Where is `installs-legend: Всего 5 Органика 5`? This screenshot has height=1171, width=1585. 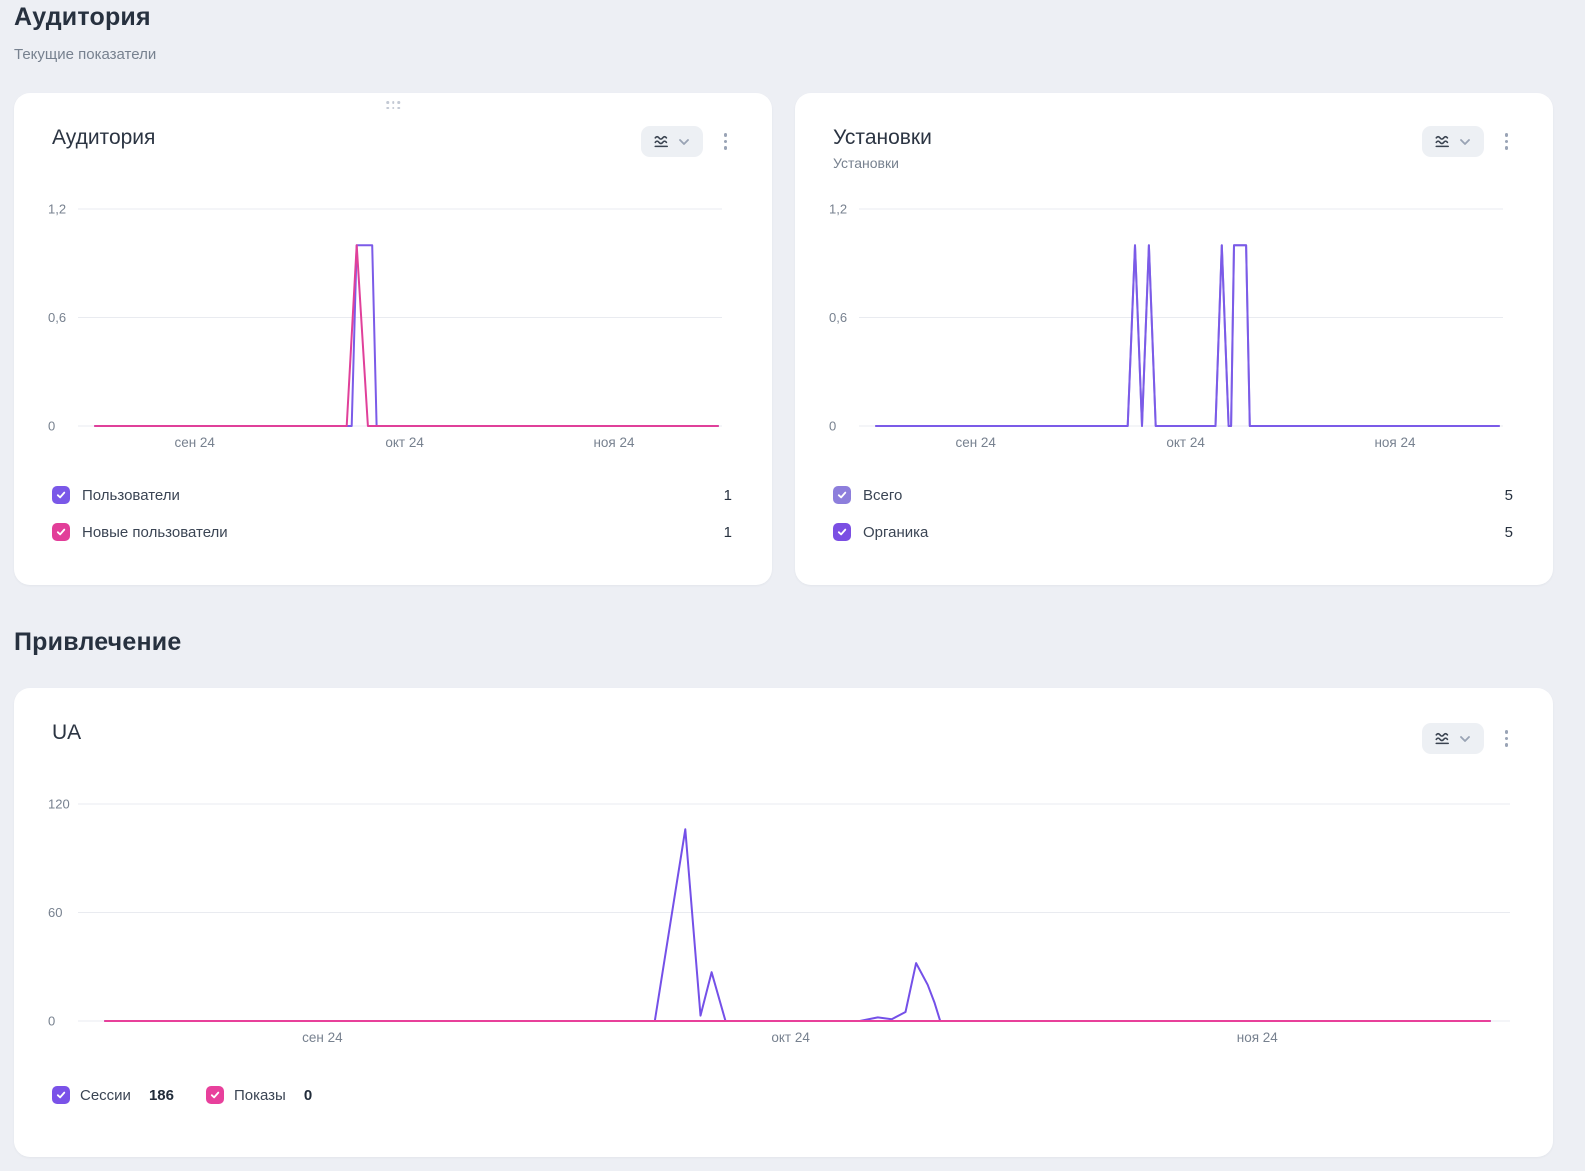 installs-legend: Всего 5 Органика 5 is located at coordinates (1173, 522).